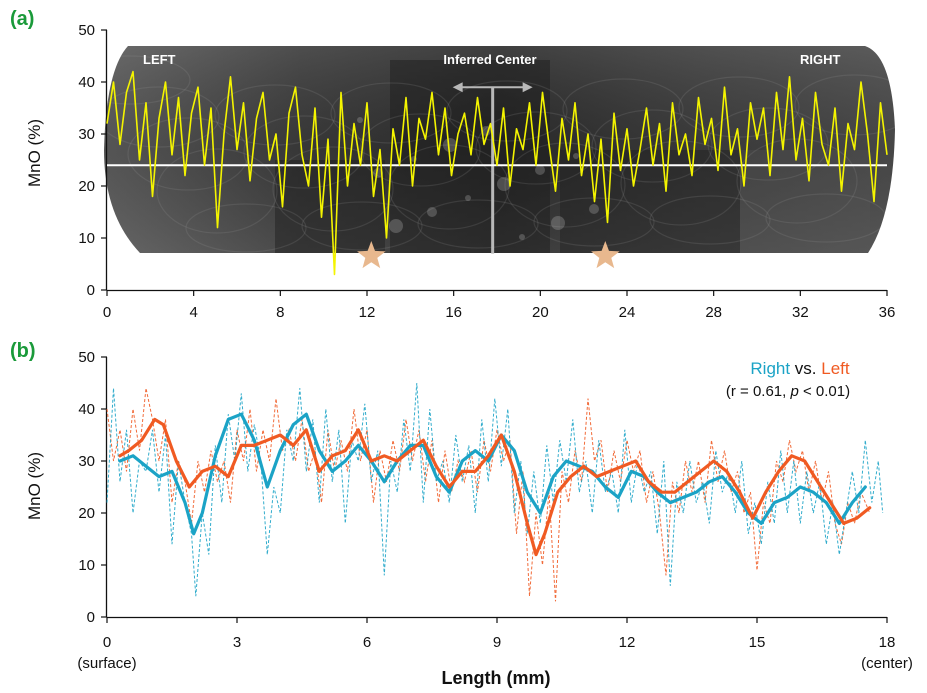 The width and height of the screenshot is (927, 693). I want to click on inferred-center-label: Inferred Center, so click(489, 59).